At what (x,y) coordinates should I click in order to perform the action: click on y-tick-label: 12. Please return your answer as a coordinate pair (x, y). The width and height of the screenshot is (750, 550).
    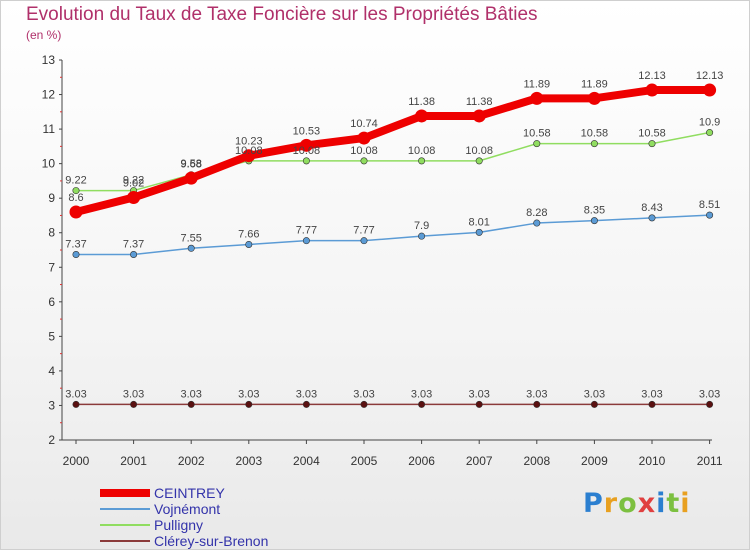
    Looking at the image, I should click on (49, 95).